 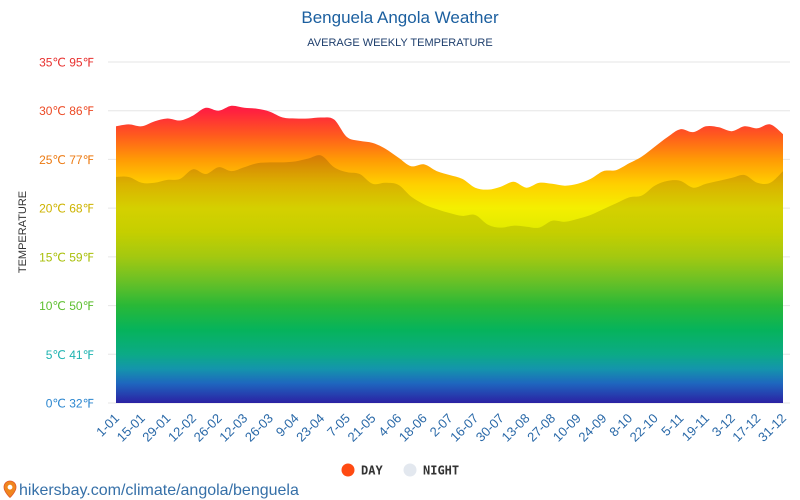 I want to click on y-tick-label: 5℃ 41℉, so click(x=70, y=355).